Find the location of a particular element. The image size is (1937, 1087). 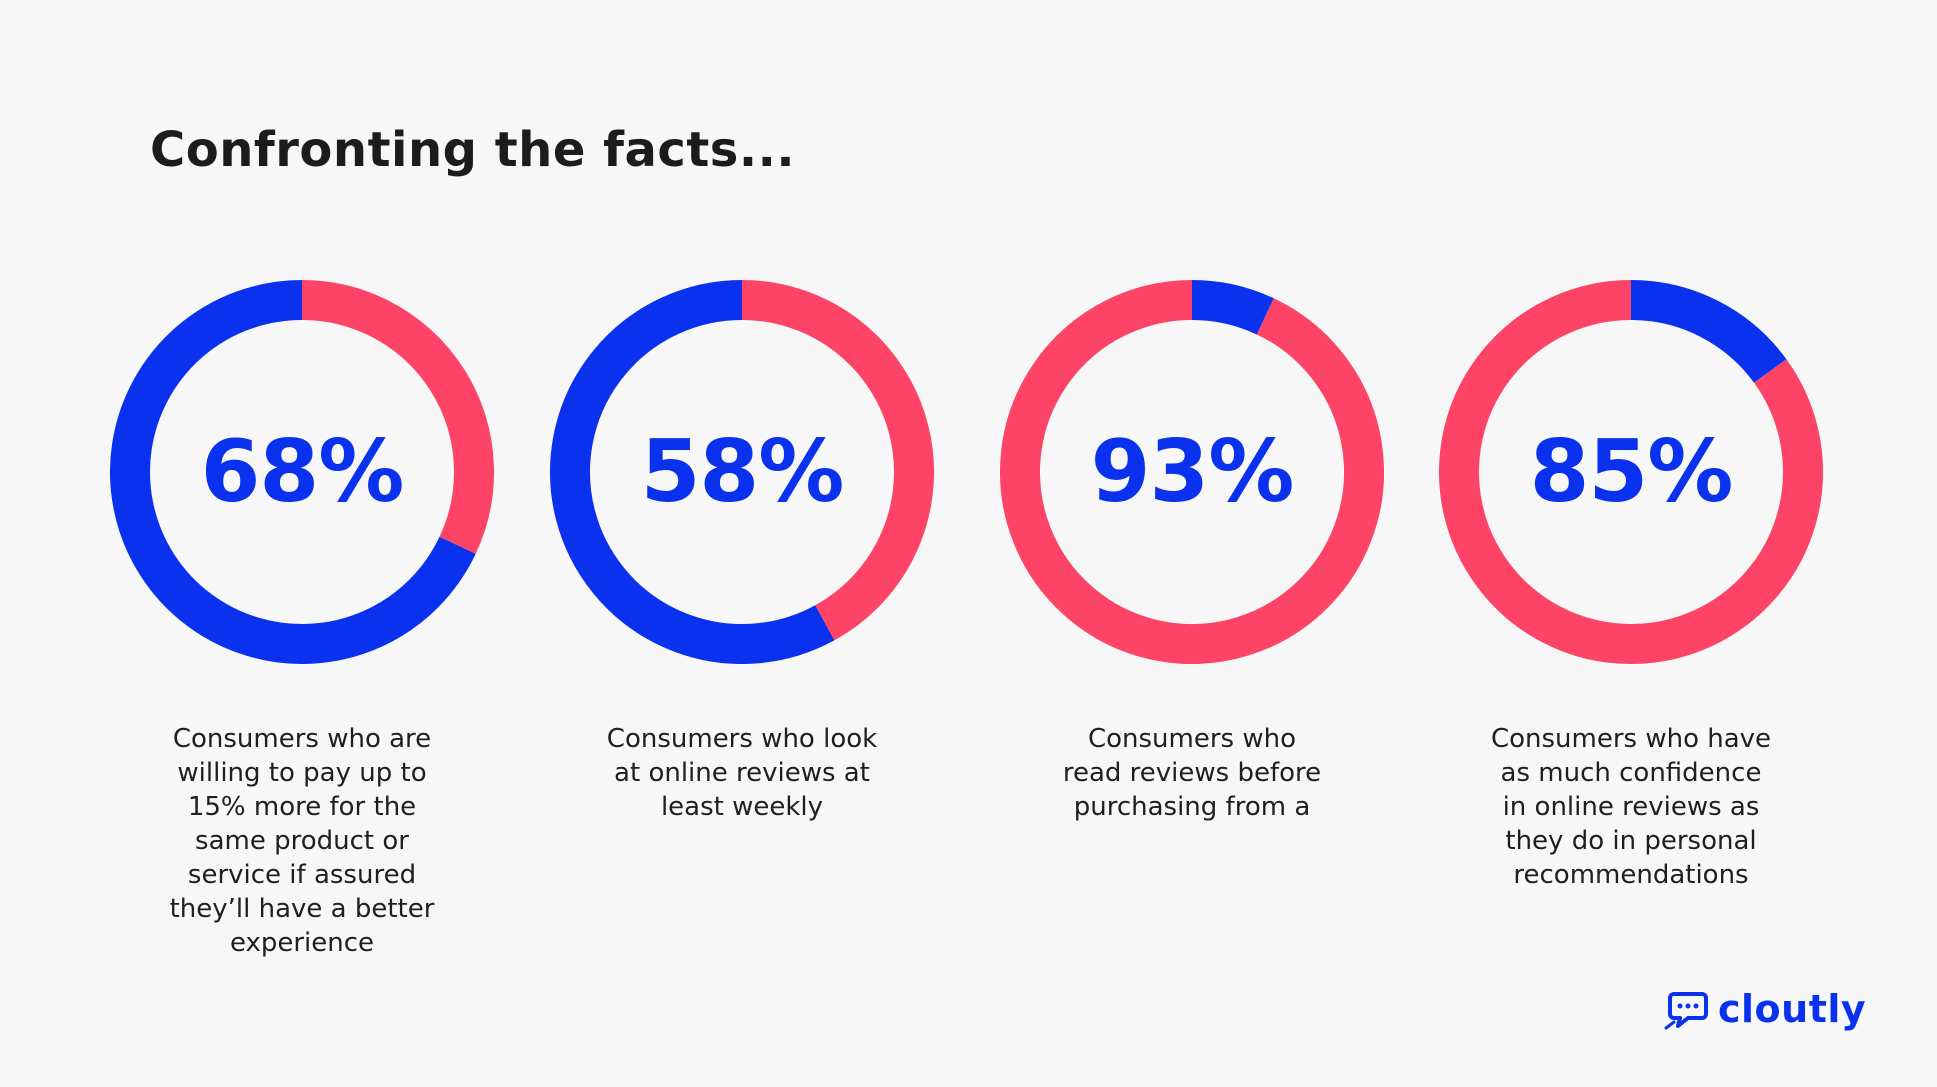

caption-line: same product or is located at coordinates (302, 841).